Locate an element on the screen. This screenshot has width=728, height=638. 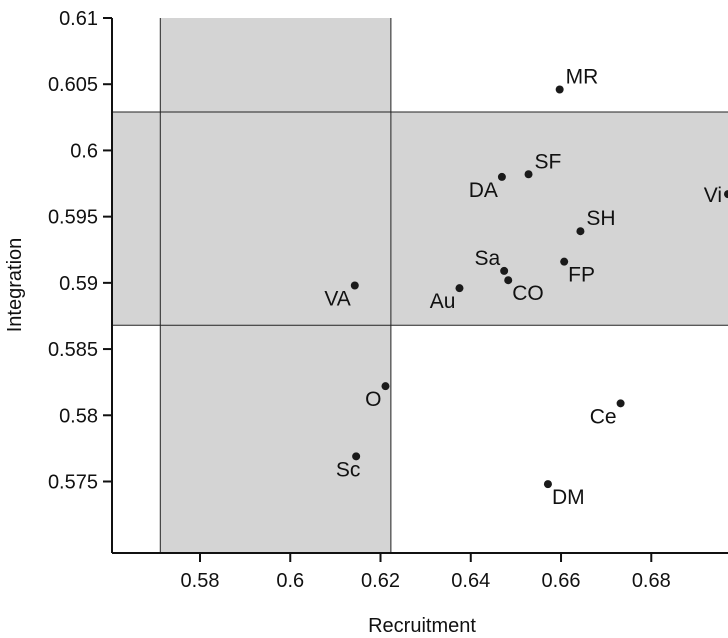
point-label: O is located at coordinates (373, 399).